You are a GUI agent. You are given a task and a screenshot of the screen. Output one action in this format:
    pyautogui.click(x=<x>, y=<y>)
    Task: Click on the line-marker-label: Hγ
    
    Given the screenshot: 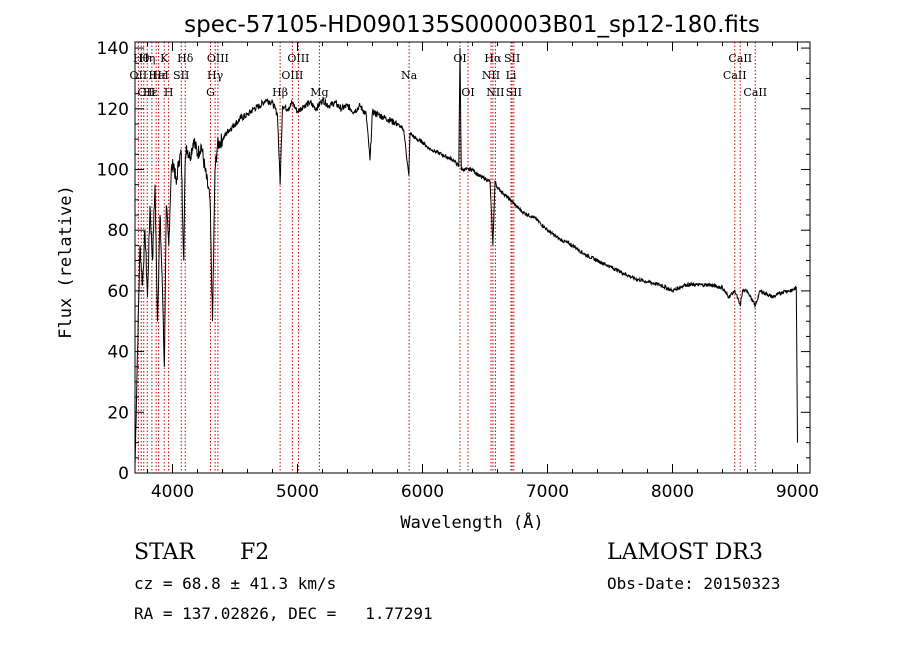 What is the action you would take?
    pyautogui.click(x=215, y=75)
    